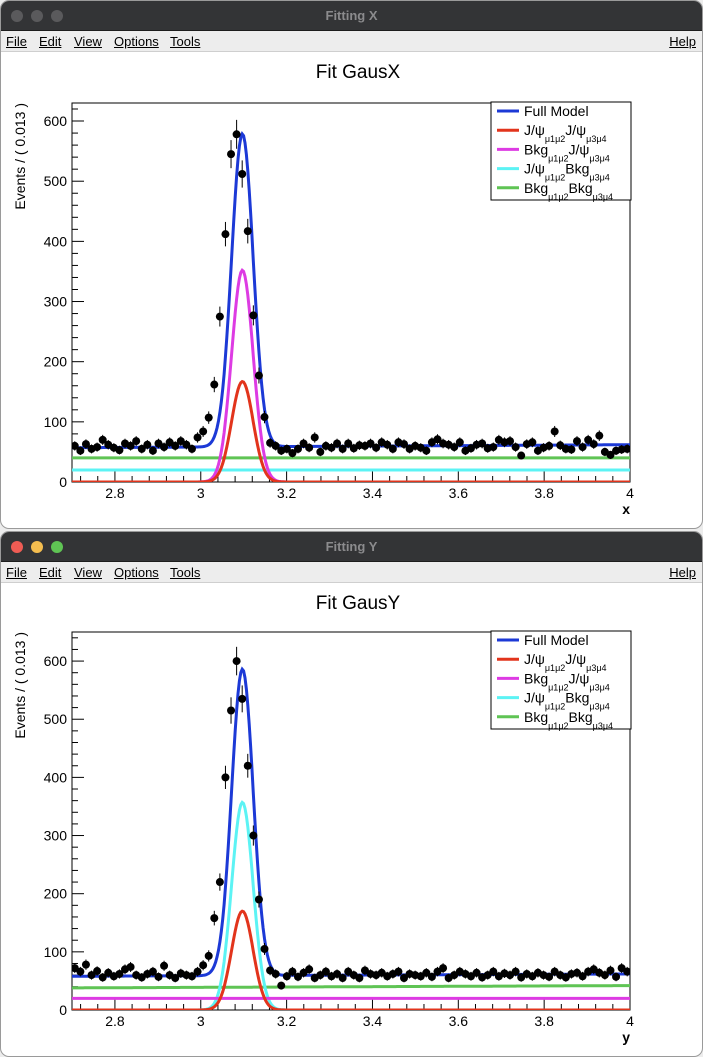 The width and height of the screenshot is (703, 1057). What do you see at coordinates (459, 1021) in the screenshot?
I see `x-tick-label: 3.6` at bounding box center [459, 1021].